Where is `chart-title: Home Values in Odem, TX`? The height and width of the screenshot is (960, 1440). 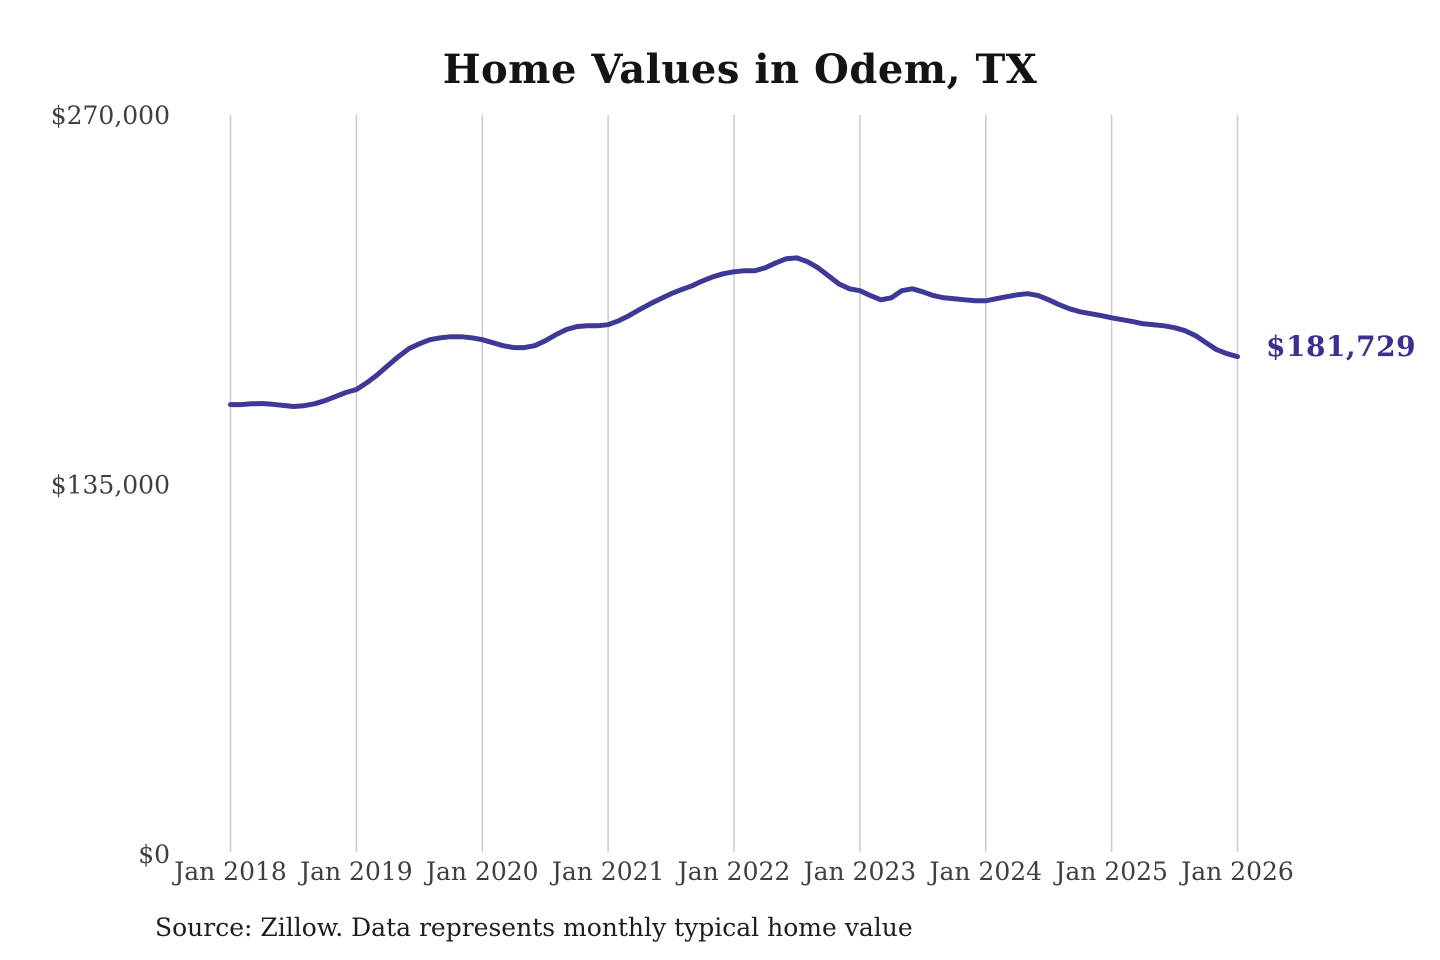
chart-title: Home Values in Odem, TX is located at coordinates (740, 69).